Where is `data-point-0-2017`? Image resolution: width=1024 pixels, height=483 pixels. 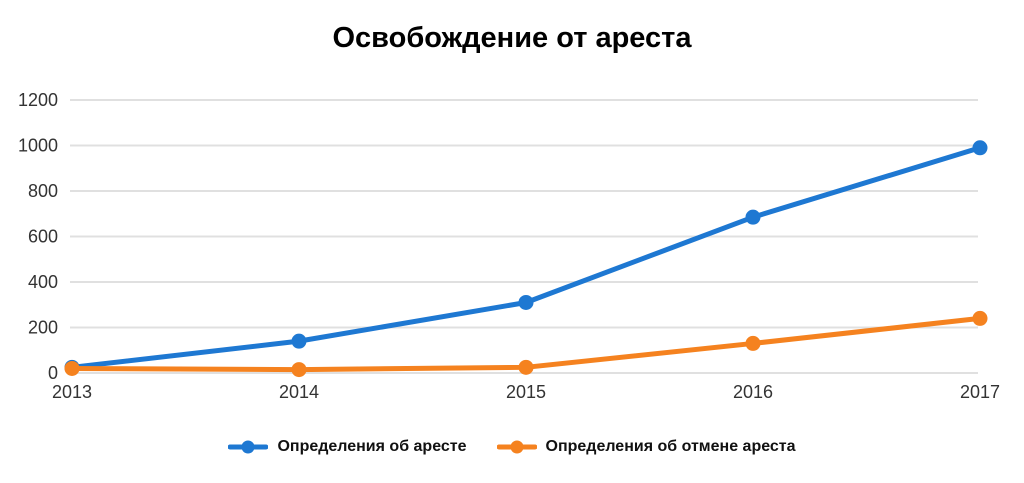 data-point-0-2017 is located at coordinates (980, 148).